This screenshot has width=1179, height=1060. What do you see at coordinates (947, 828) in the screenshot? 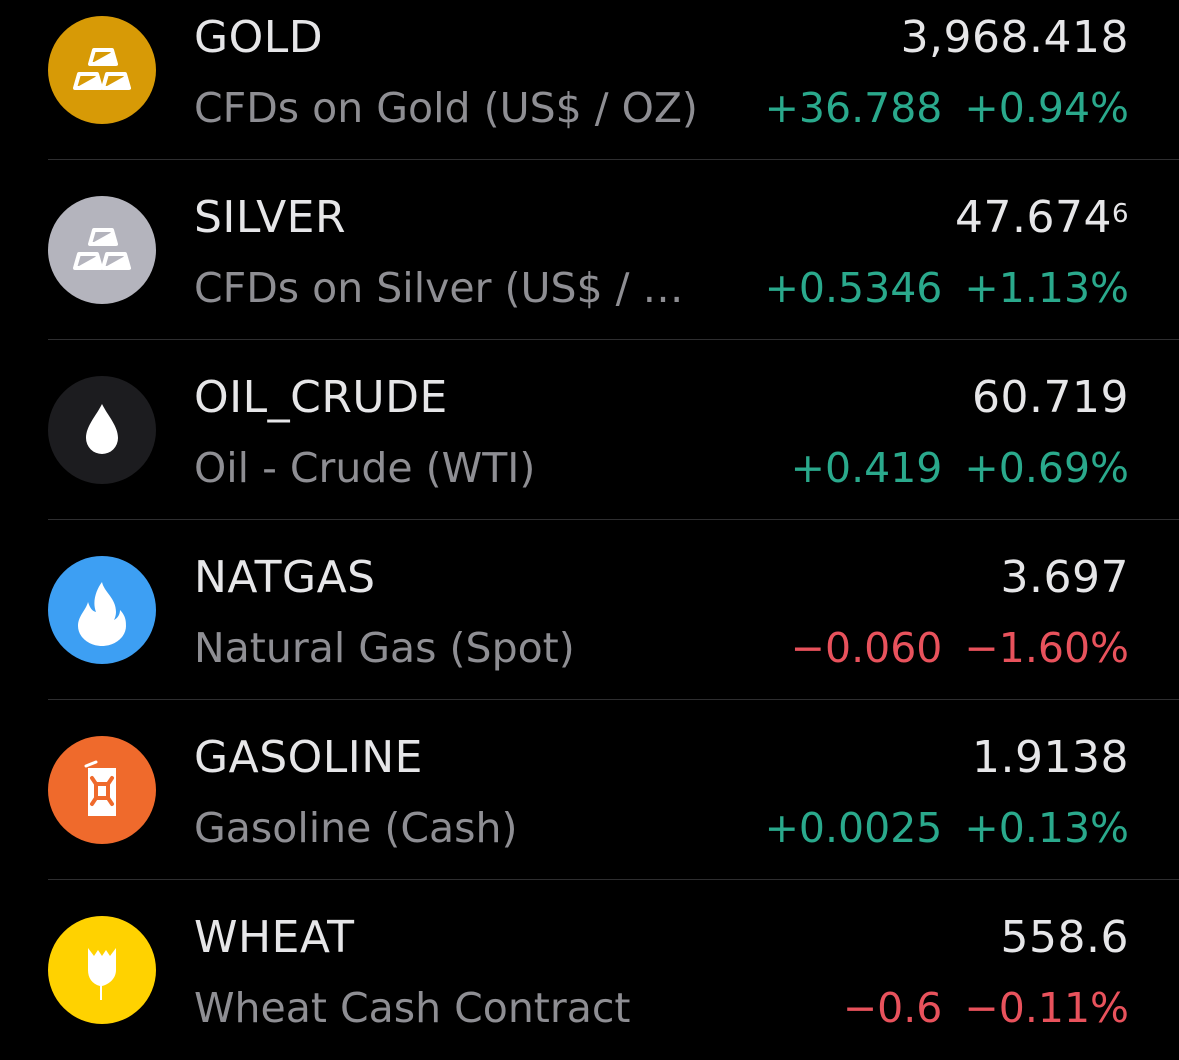
I see `change: +0.0025 +0.13%` at bounding box center [947, 828].